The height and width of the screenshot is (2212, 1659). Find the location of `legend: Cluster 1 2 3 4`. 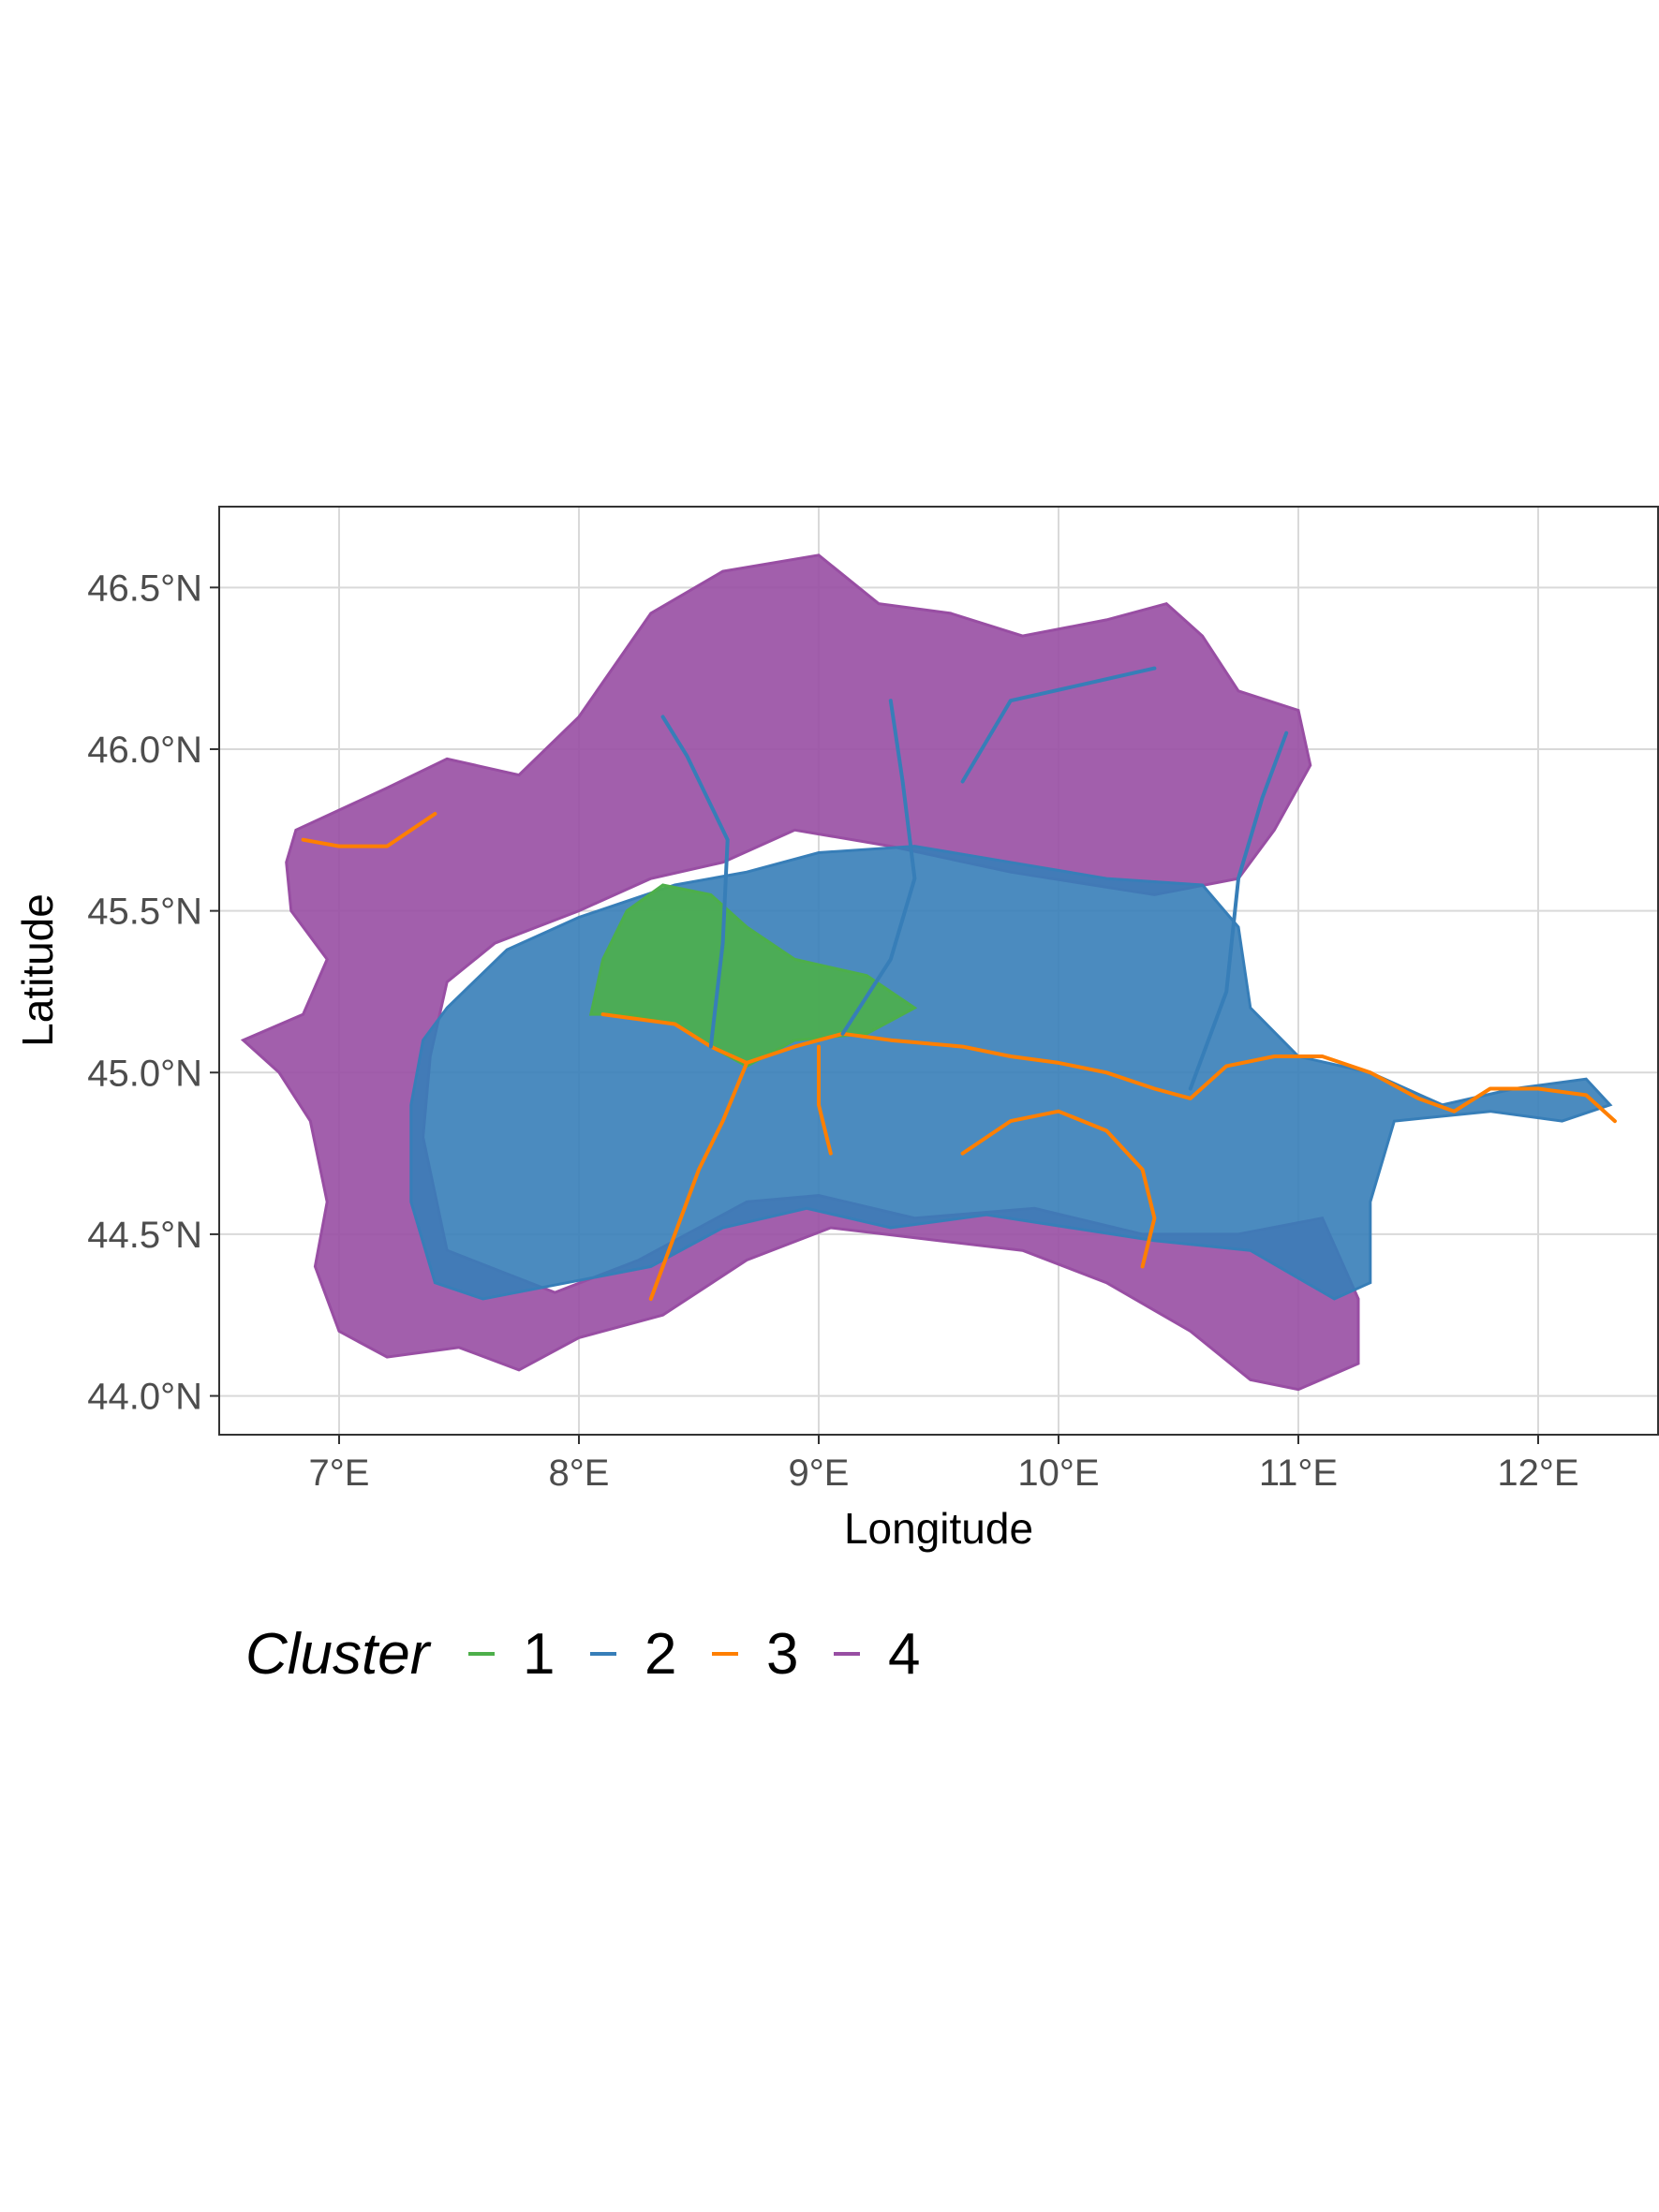

legend: Cluster 1 2 3 4 is located at coordinates (582, 1654).